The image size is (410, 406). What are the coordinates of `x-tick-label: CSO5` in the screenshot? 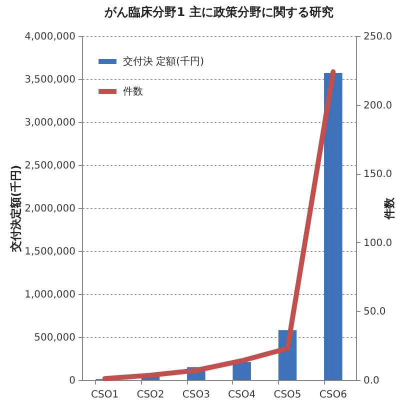 It's located at (288, 395).